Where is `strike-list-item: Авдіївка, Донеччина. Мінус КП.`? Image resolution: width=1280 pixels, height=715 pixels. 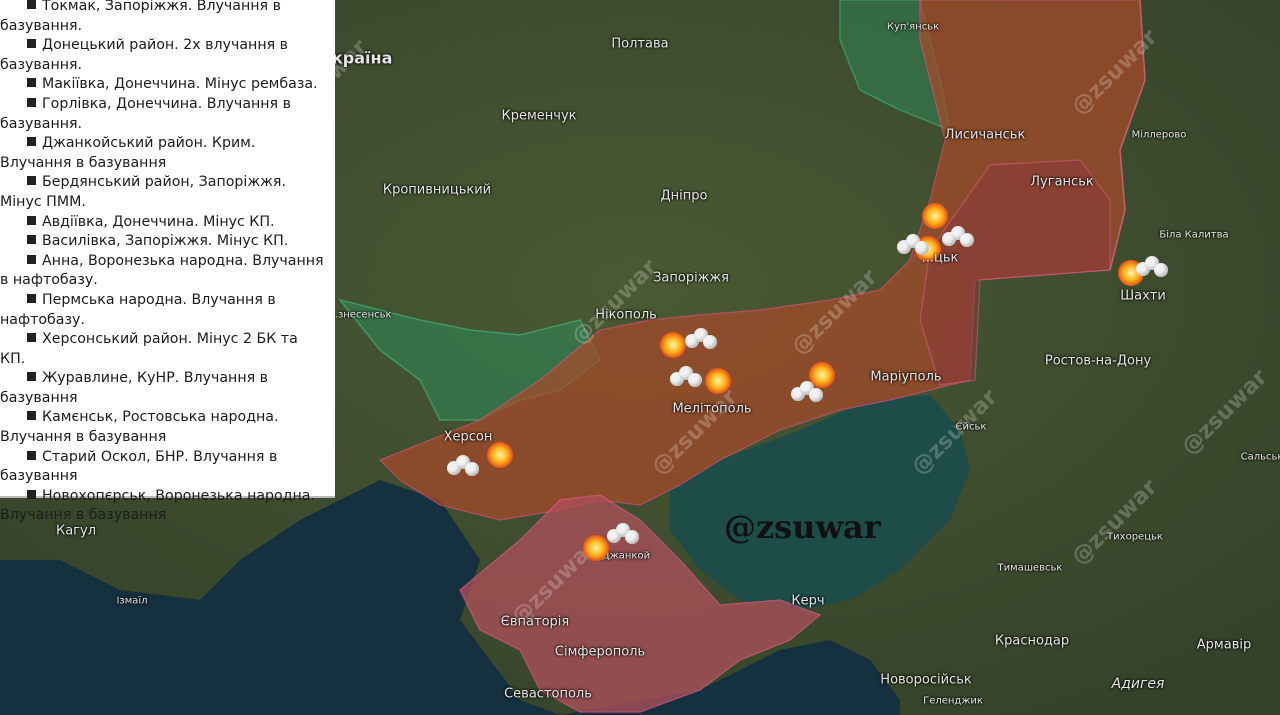
strike-list-item: Авдіївка, Донеччина. Мінус КП. is located at coordinates (163, 223).